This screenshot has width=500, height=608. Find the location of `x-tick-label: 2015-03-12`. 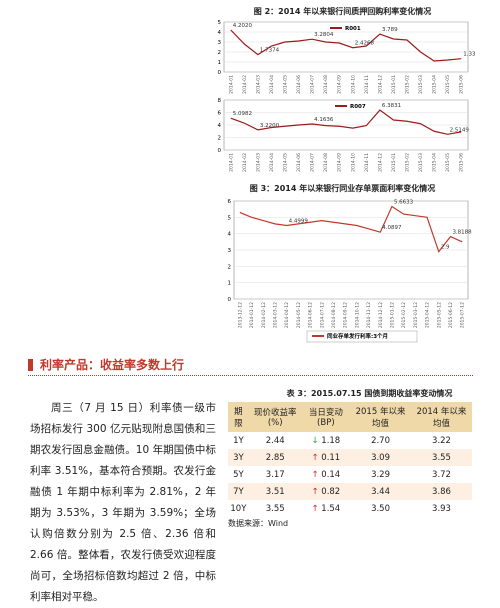

x-tick-label: 2015-03-12 is located at coordinates (416, 315).